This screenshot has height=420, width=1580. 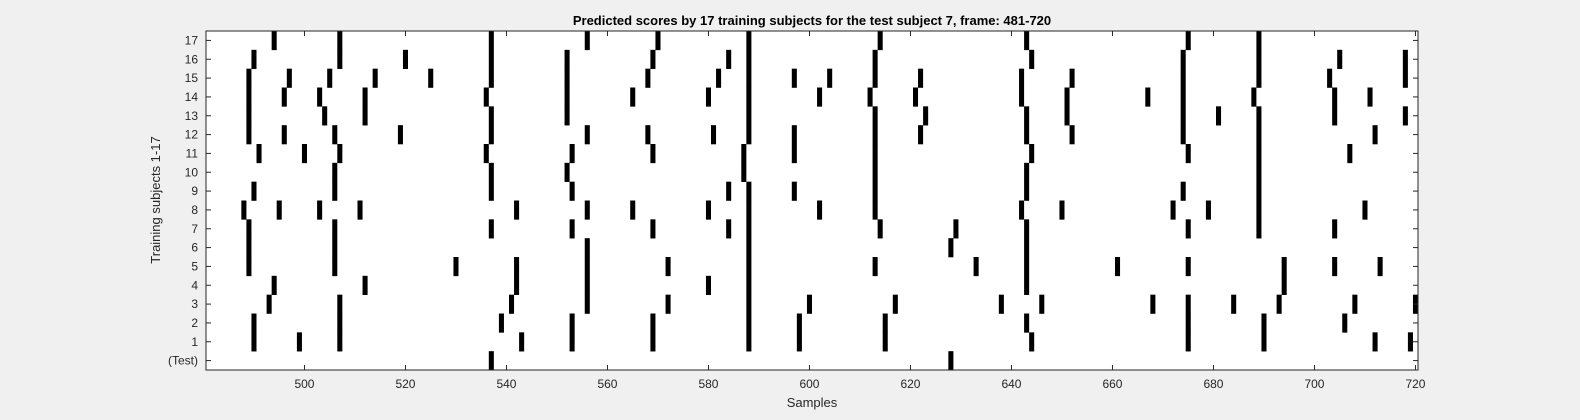 I want to click on x-tick-label: 640, so click(x=1011, y=384).